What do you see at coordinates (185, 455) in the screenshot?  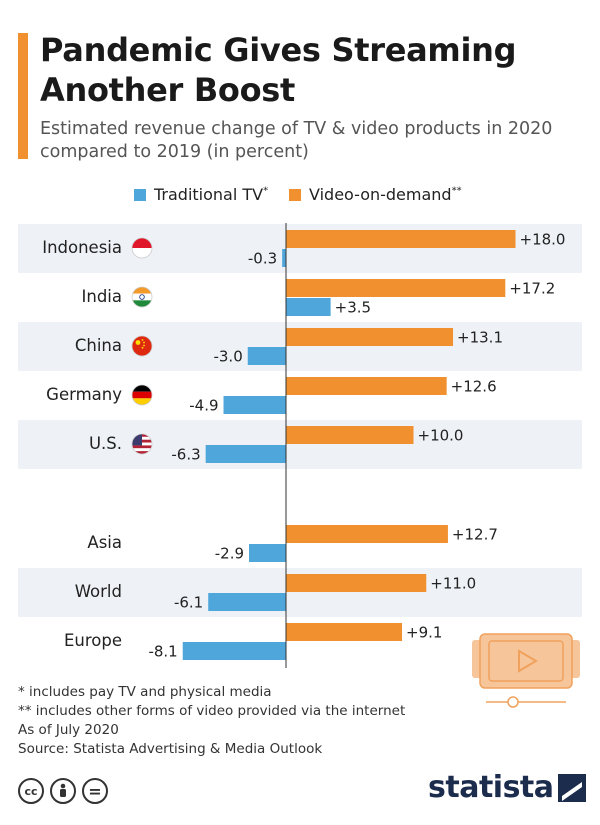 I see `label-traditional-4: -6.3` at bounding box center [185, 455].